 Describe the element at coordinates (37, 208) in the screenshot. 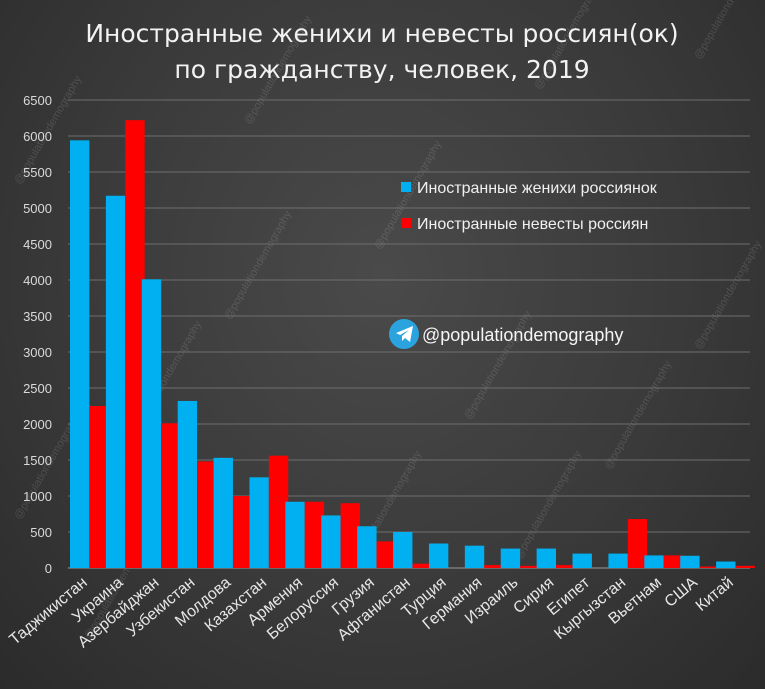

I see `y-tick-label: 5000` at that location.